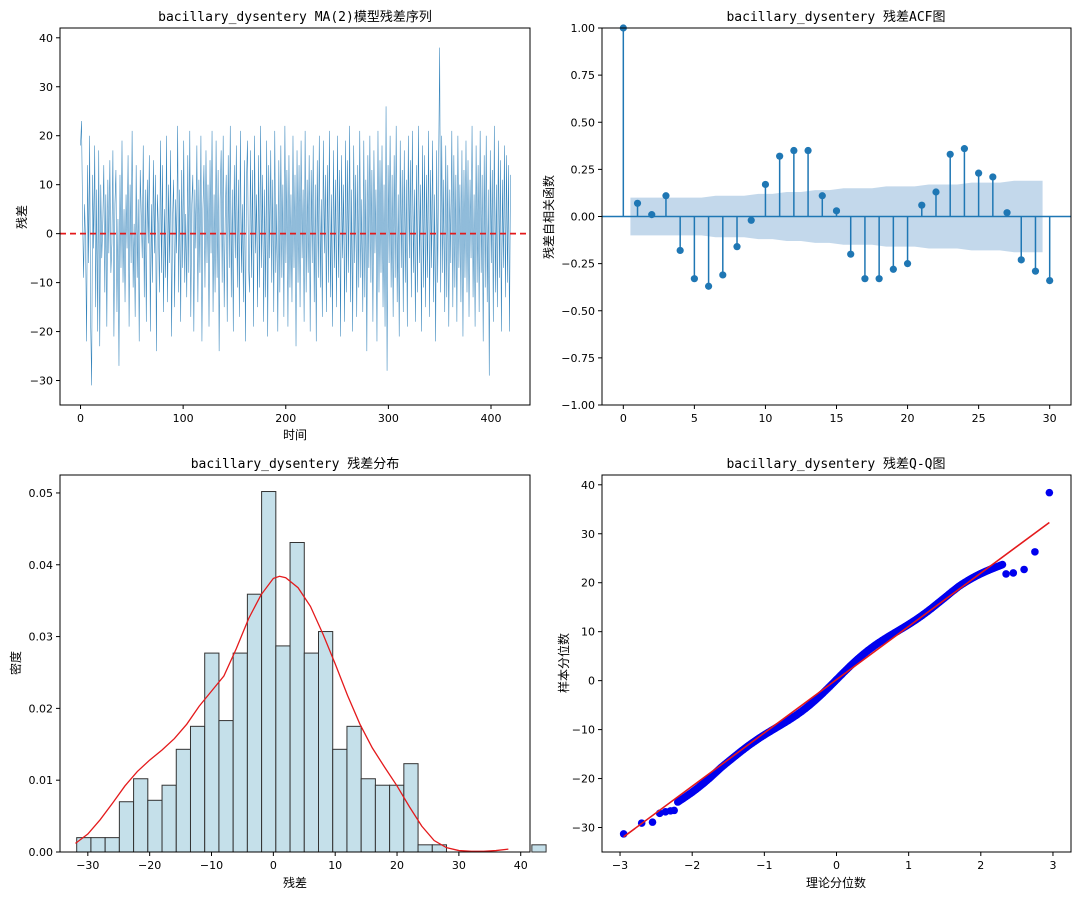 This screenshot has width=1080, height=897. I want to click on qq-ylabel: 样本分位数, so click(563, 663).